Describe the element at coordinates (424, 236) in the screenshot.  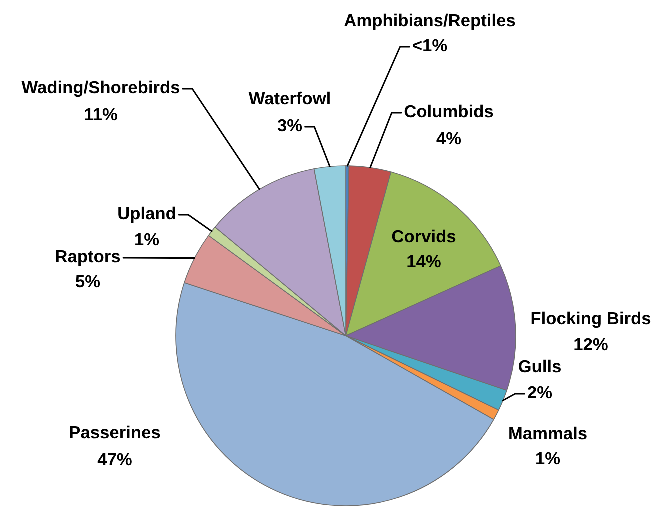
I see `slice-label: Corvids` at that location.